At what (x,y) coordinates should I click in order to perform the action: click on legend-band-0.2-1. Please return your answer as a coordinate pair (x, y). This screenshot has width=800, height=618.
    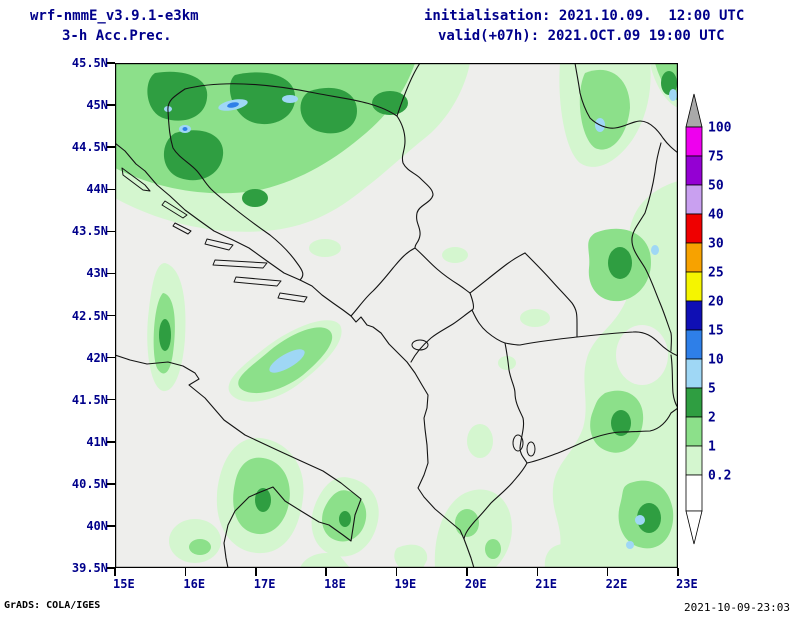
    Looking at the image, I should click on (694, 460).